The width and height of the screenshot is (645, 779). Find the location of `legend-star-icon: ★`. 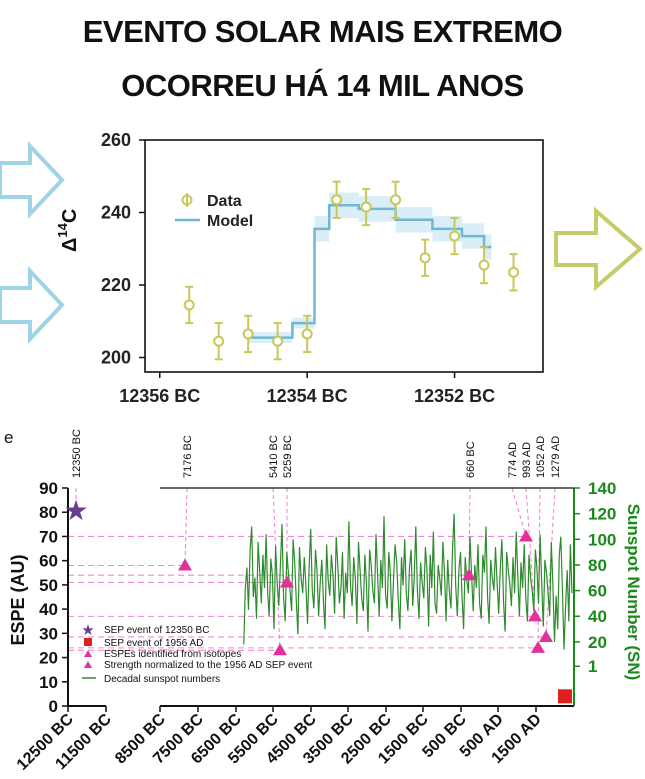

legend-star-icon: ★ is located at coordinates (87, 630).